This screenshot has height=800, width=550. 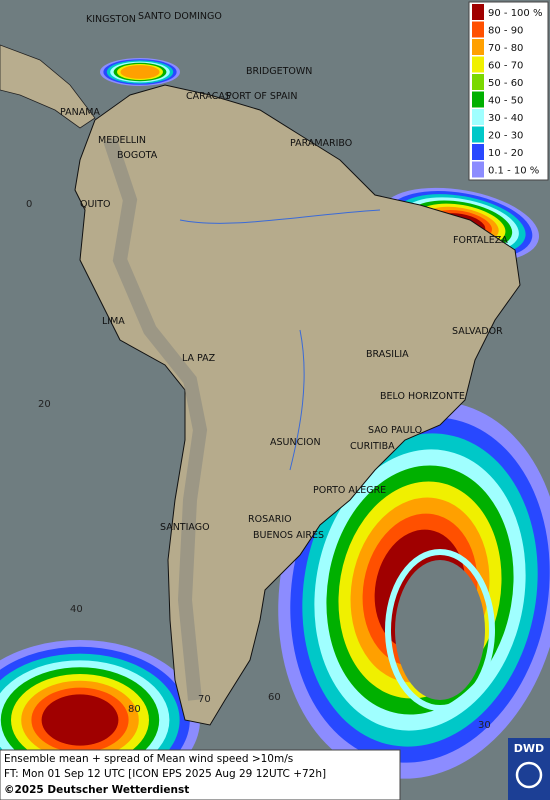 I want to click on city-label: LIMA, so click(x=113, y=321).